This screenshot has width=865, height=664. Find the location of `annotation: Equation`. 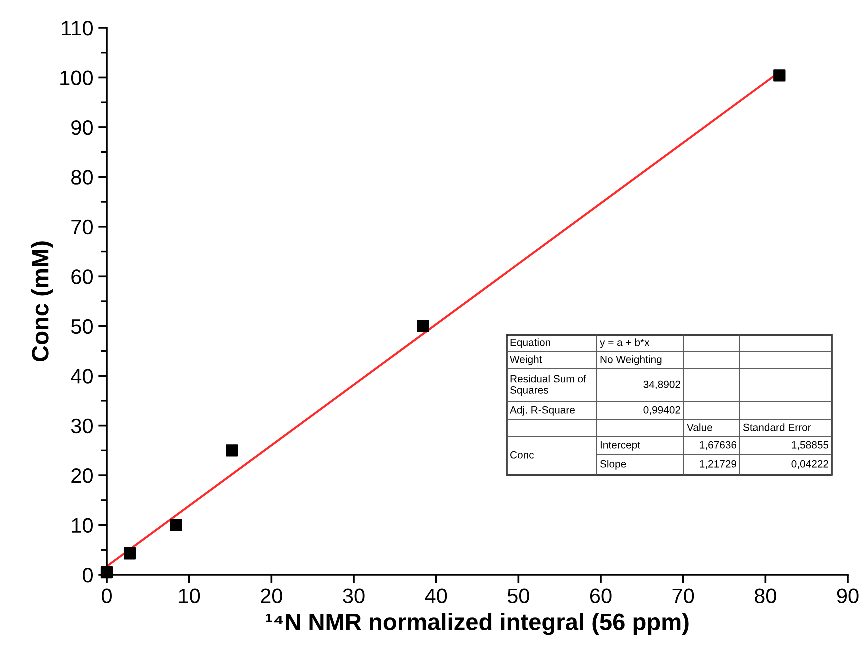

annotation: Equation is located at coordinates (530, 343).